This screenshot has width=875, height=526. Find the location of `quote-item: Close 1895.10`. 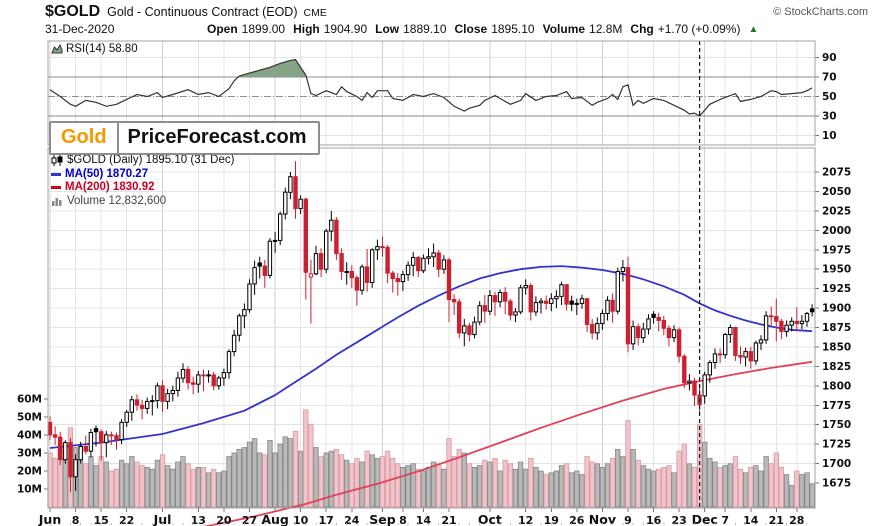

quote-item: Close 1895.10 is located at coordinates (495, 29).